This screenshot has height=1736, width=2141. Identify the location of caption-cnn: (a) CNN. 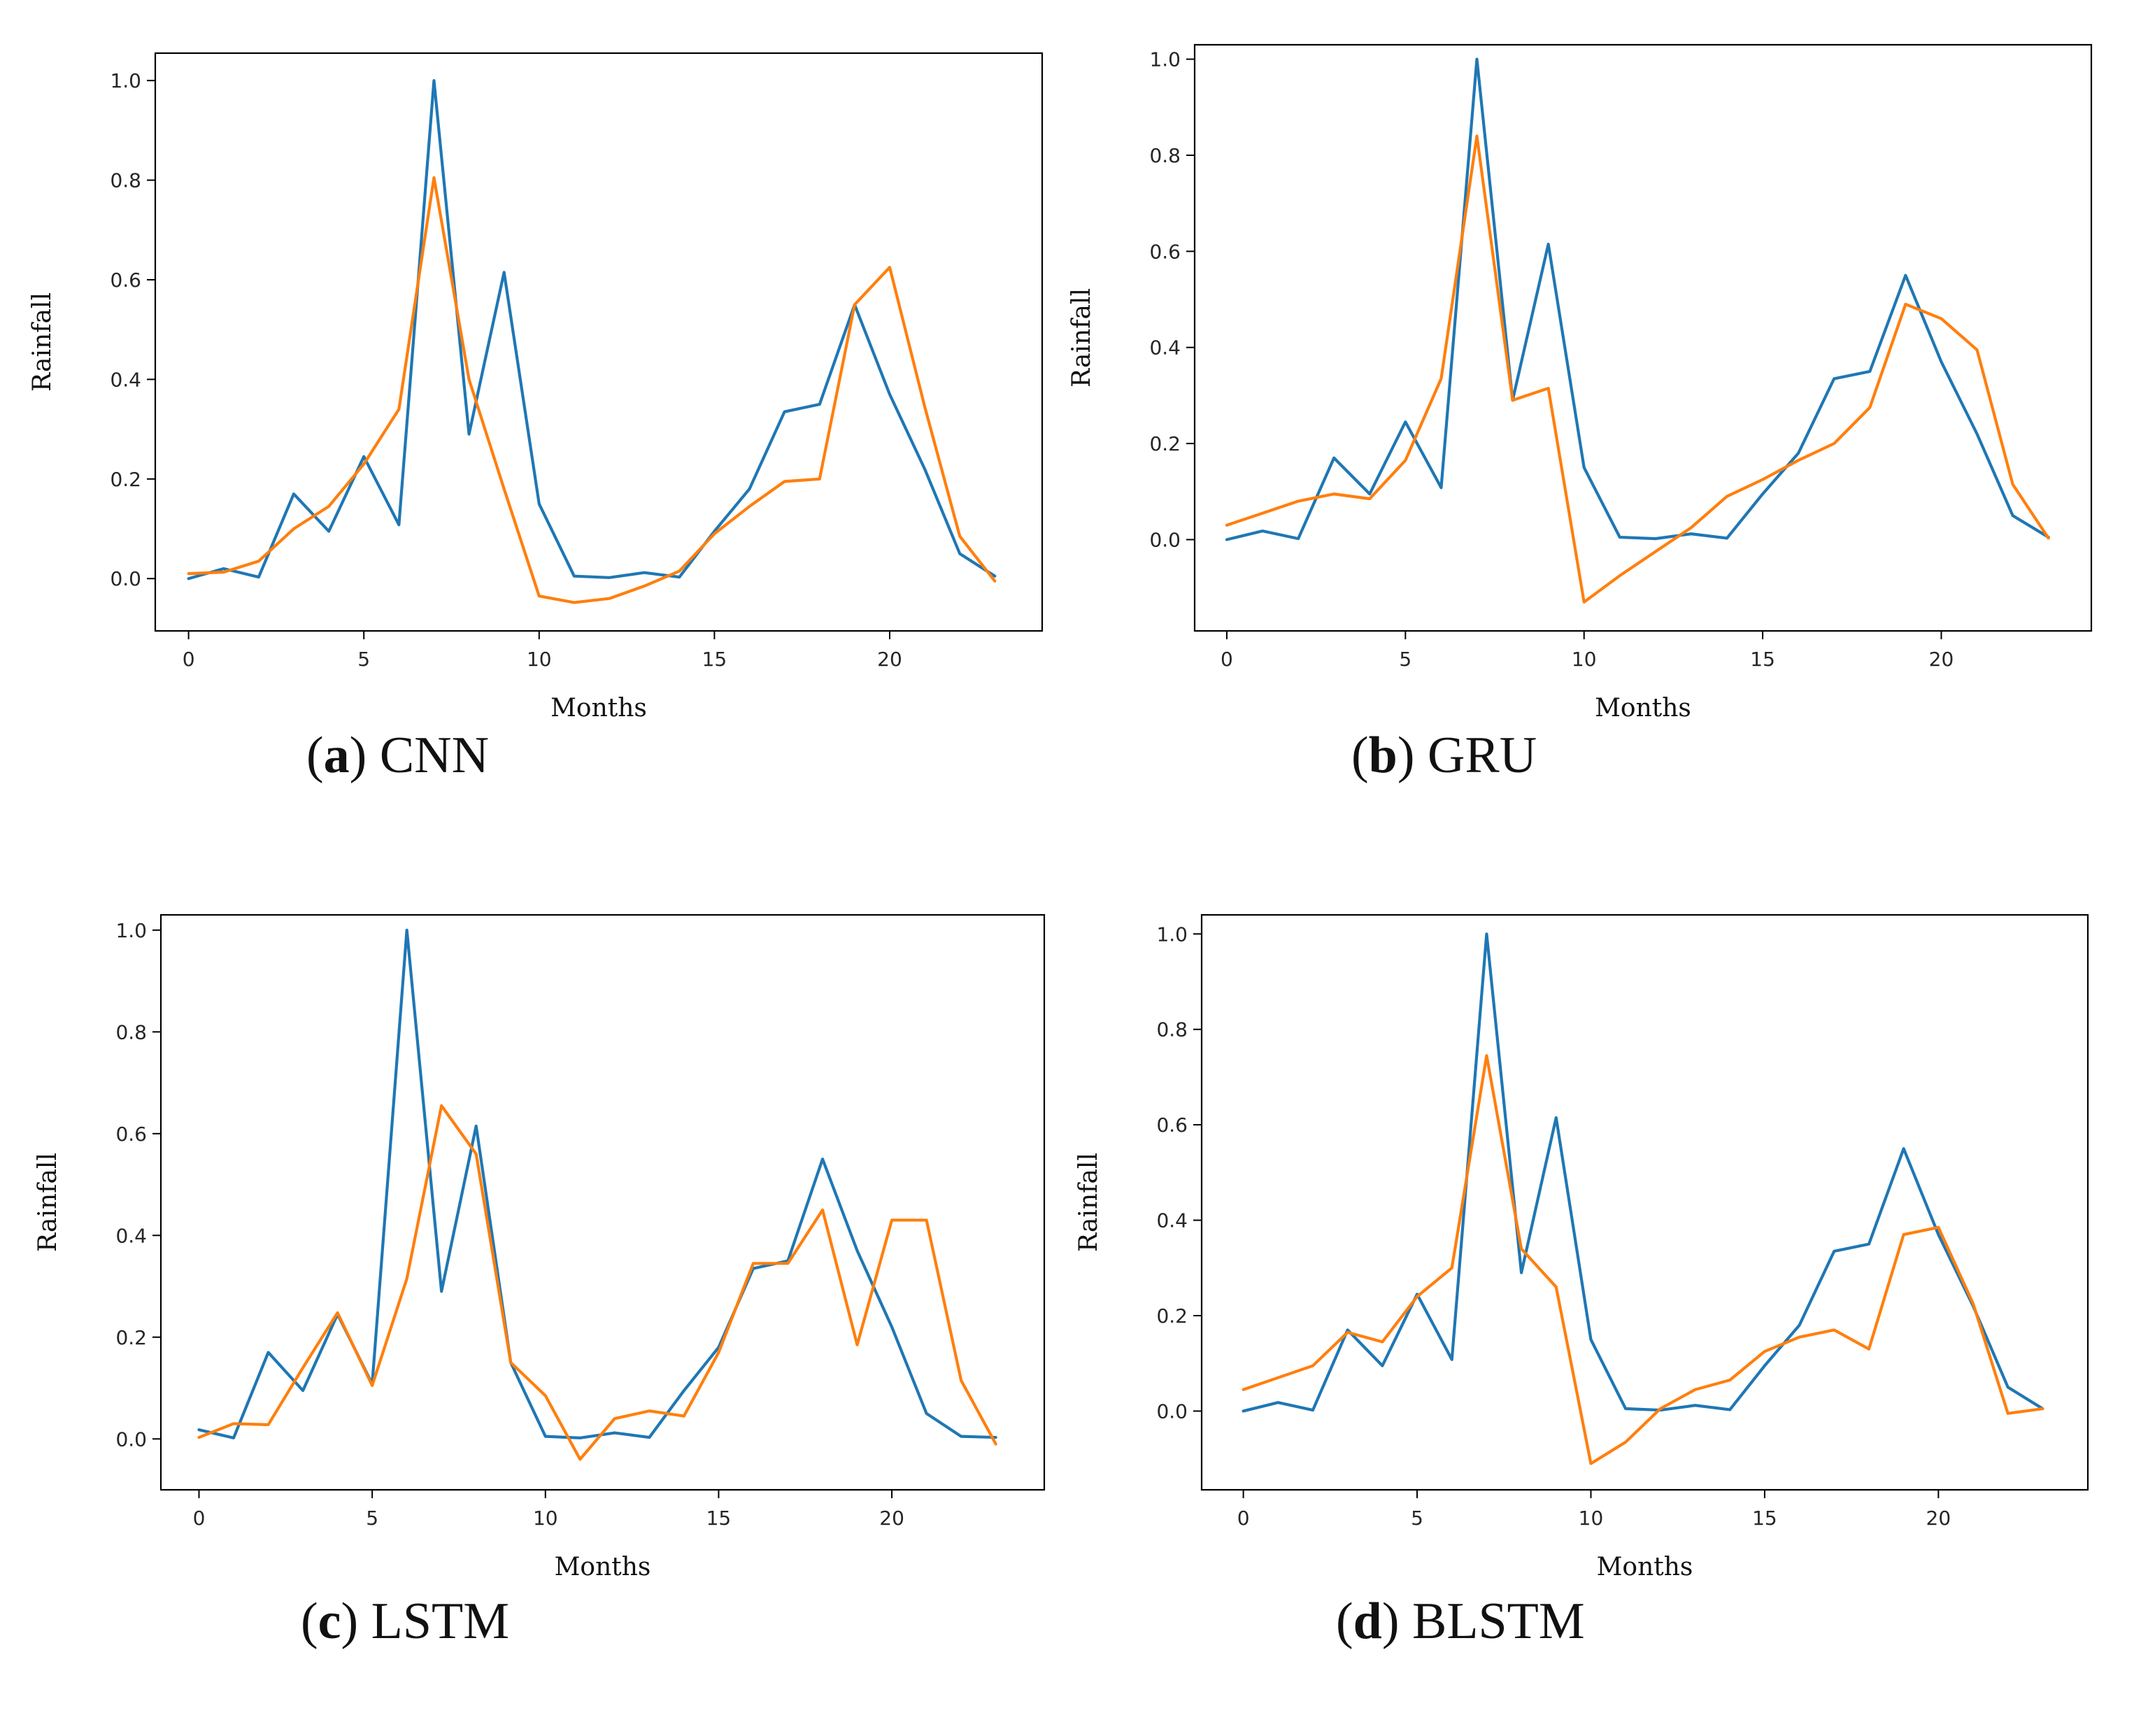
(398, 755).